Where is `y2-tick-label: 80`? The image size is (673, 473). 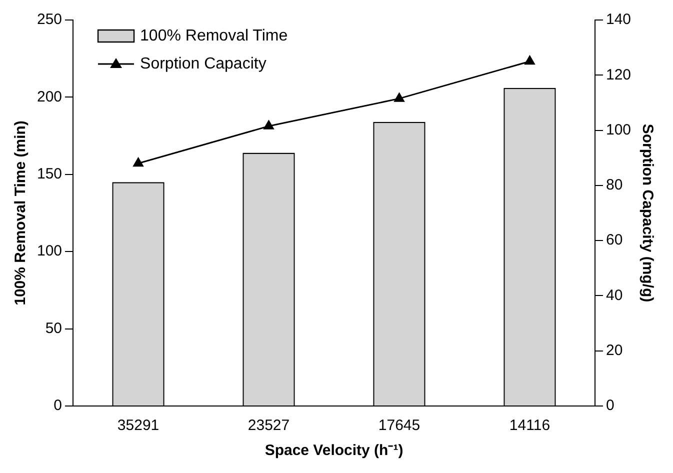
y2-tick-label: 80 is located at coordinates (614, 185).